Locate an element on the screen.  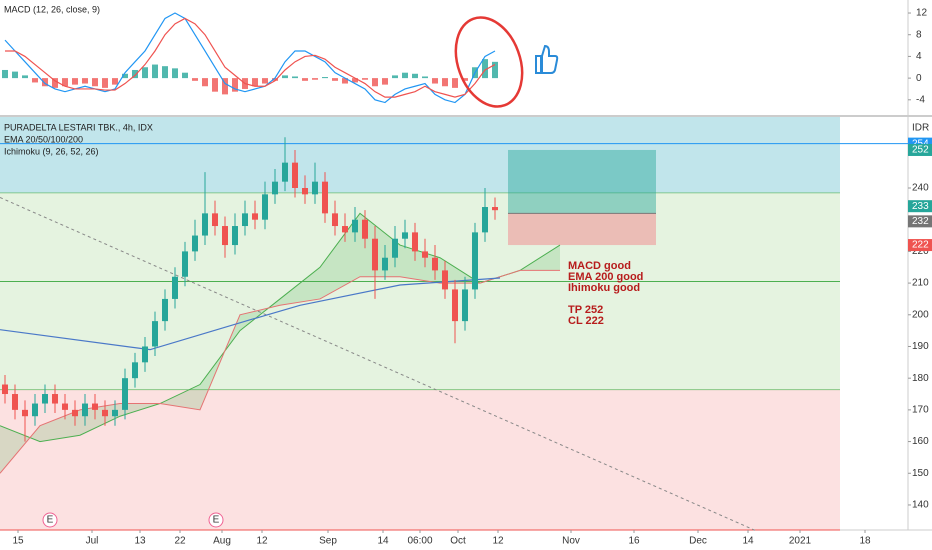
ichimoku-legend: Ichimoku (9, 26, 52, 26) is located at coordinates (51, 151).